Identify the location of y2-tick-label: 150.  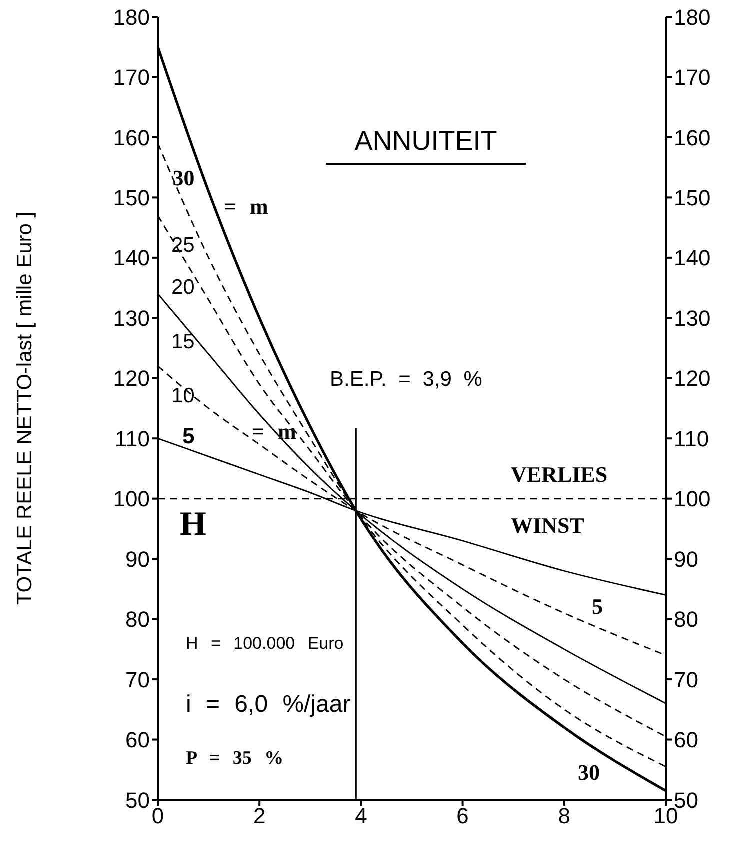
(692, 198).